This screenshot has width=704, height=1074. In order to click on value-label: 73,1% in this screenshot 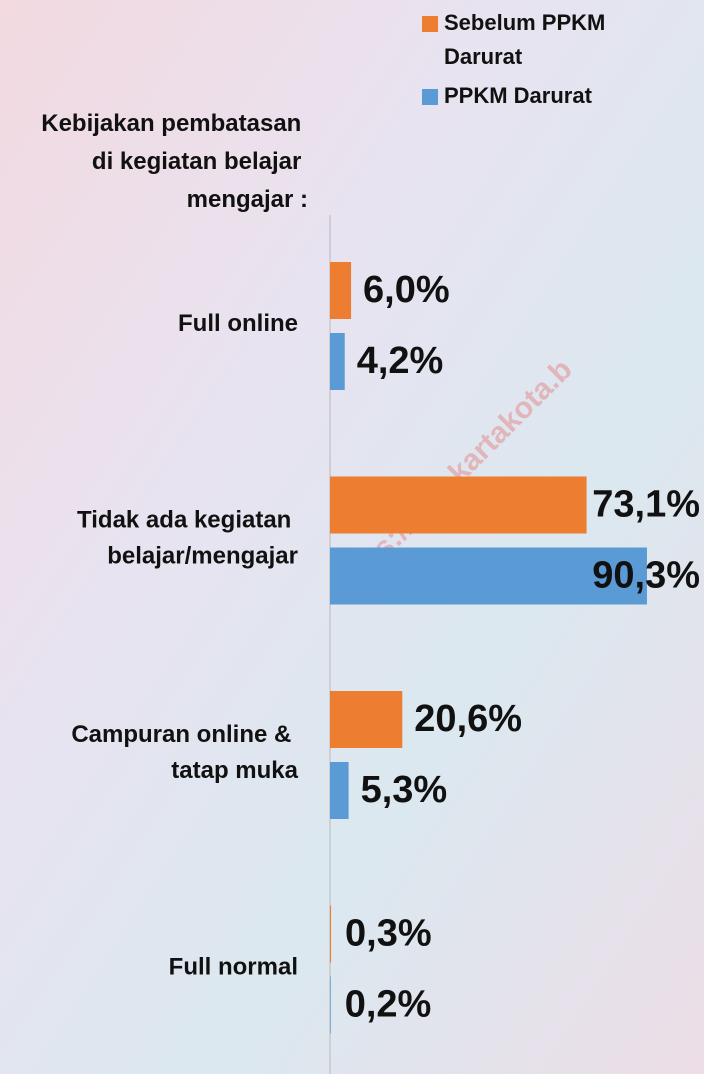, I will do `click(646, 505)`.